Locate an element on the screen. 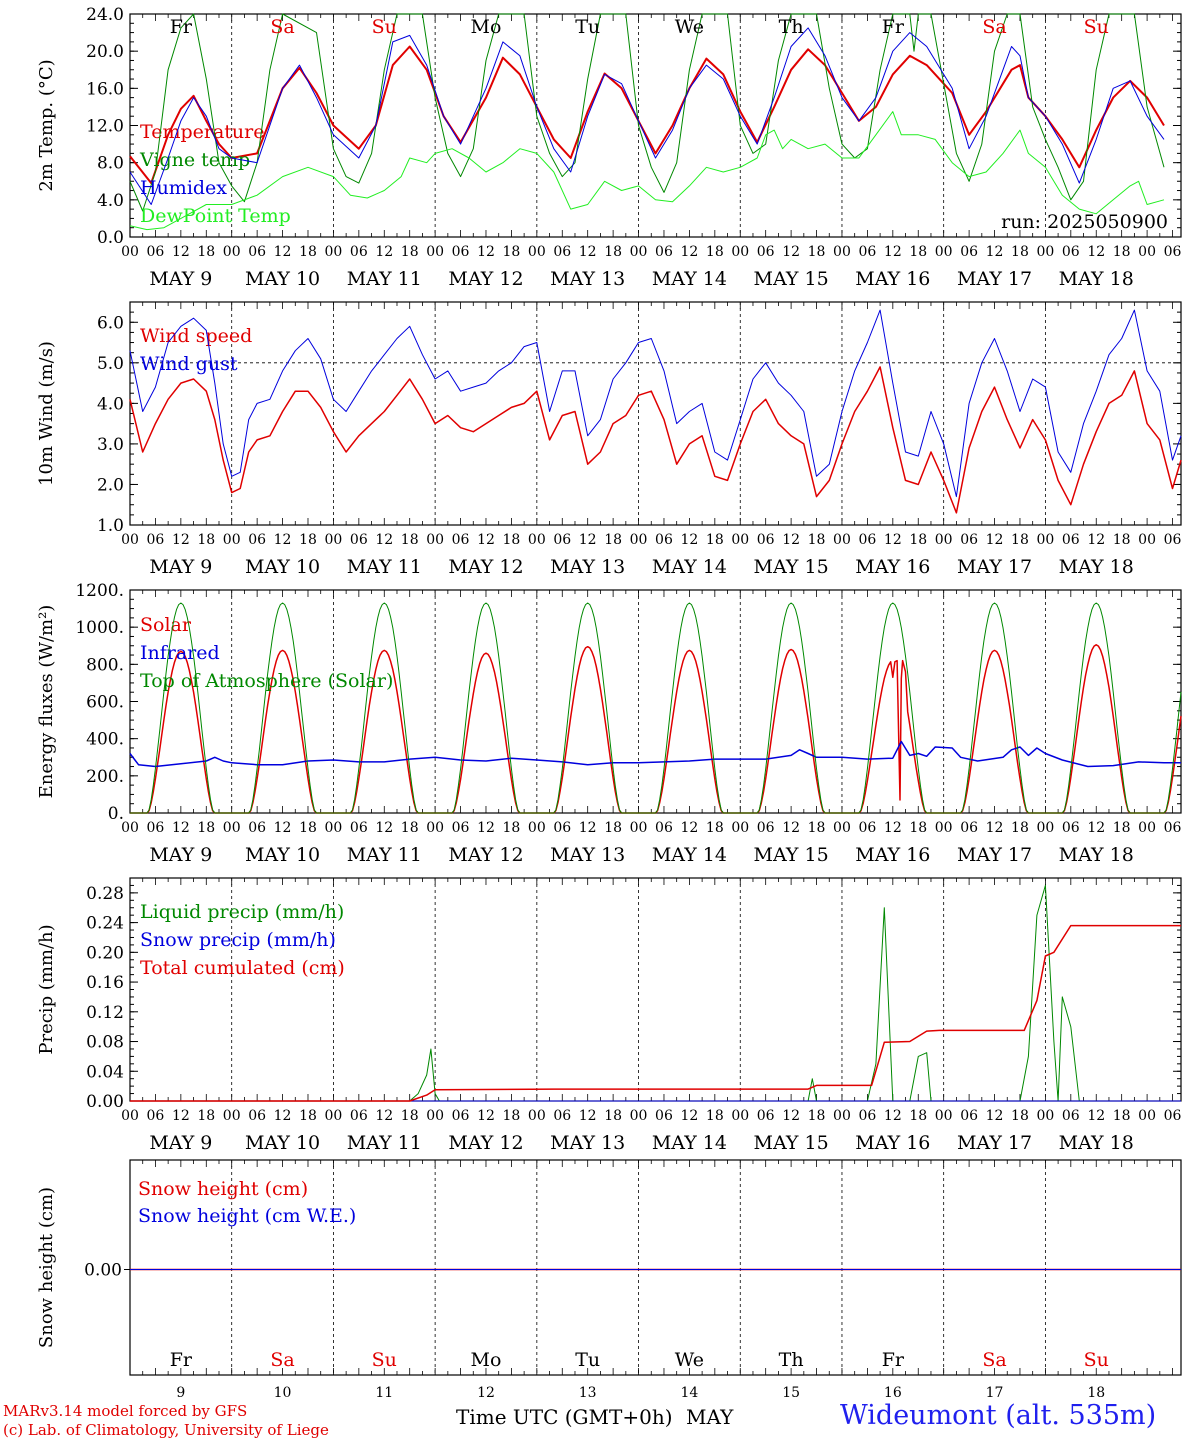  legend-entry: Snow precip (mm/h) is located at coordinates (238, 940).